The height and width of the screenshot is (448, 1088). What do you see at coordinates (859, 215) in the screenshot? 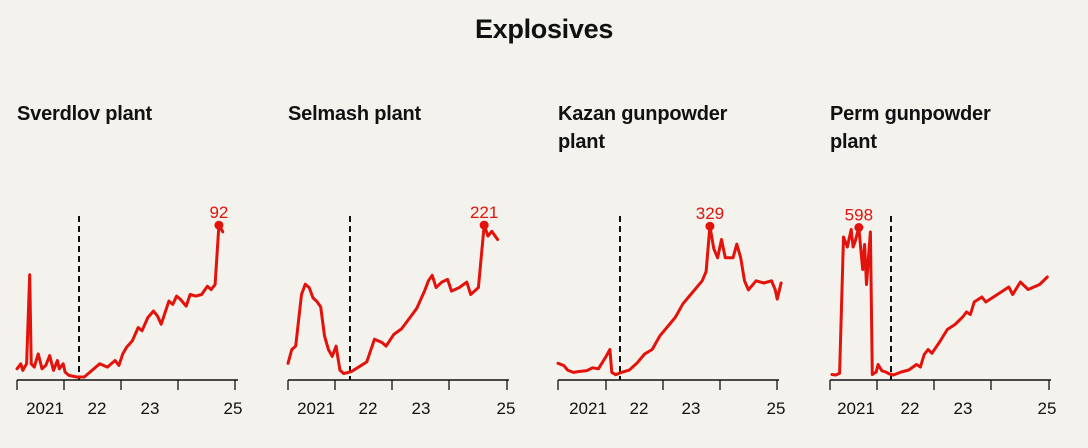
I see `peak-value-label: 598` at bounding box center [859, 215].